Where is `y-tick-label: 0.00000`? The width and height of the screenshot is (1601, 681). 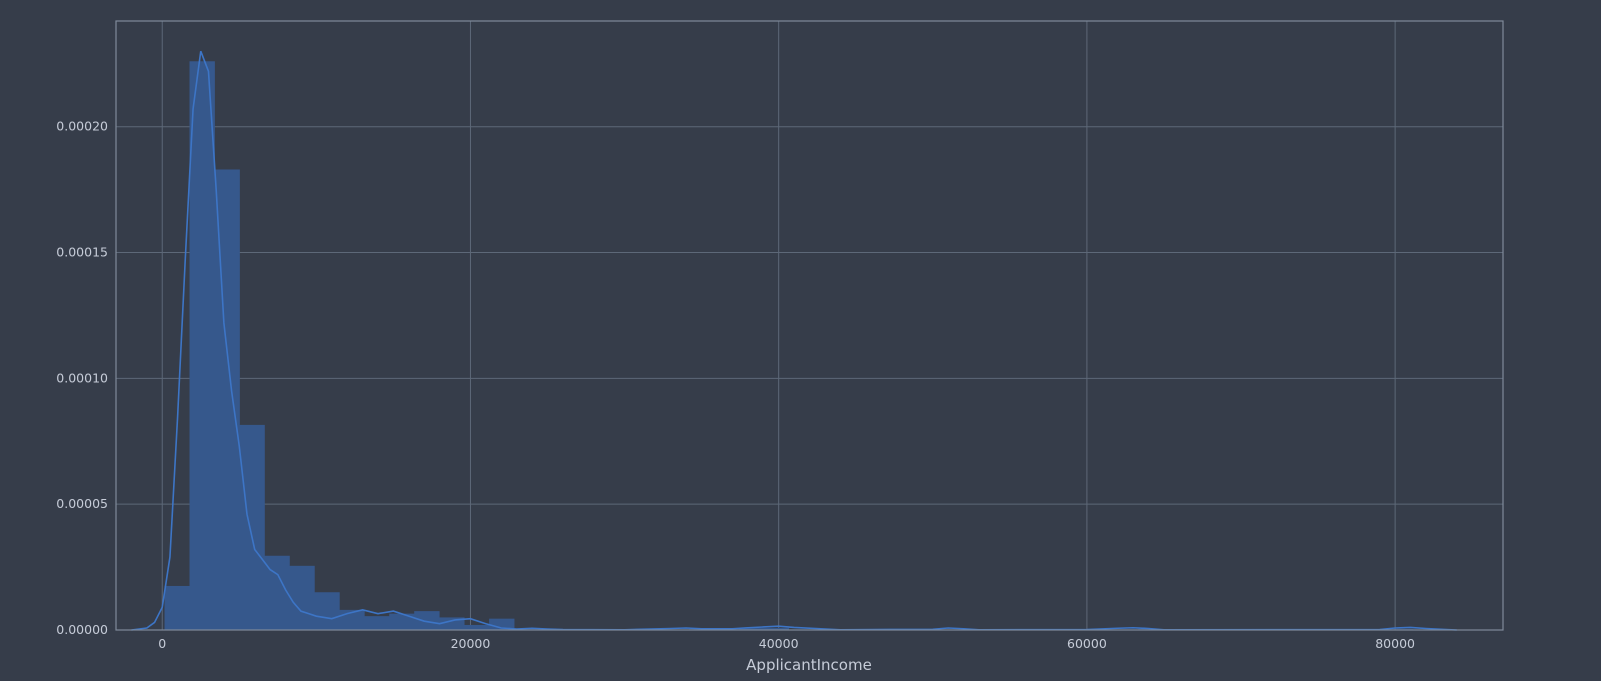 y-tick-label: 0.00000 is located at coordinates (82, 629).